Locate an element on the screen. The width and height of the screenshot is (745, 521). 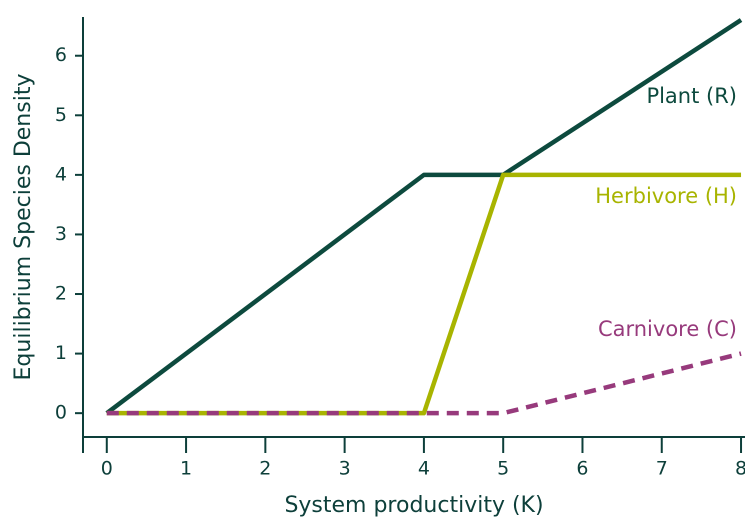
series-label: Plant (R) is located at coordinates (691, 96).